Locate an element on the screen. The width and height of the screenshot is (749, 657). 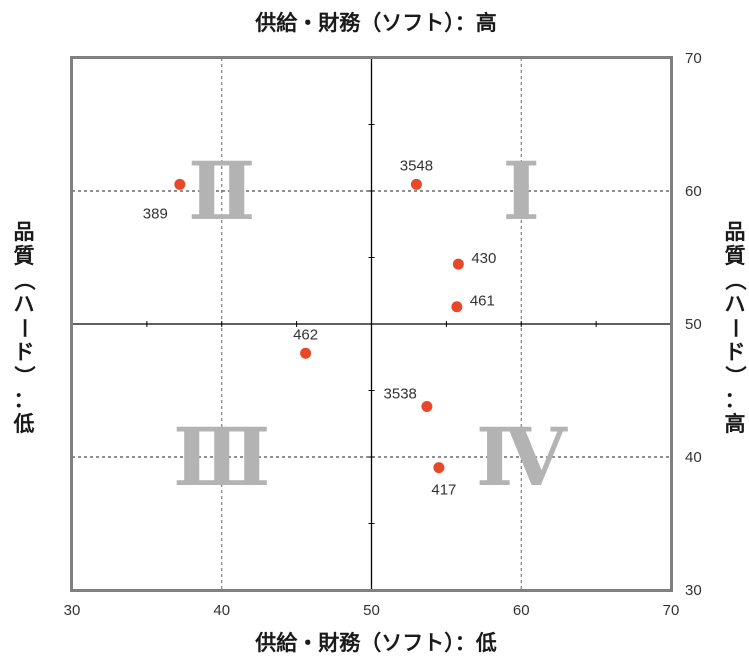
y-tick-label: 60 is located at coordinates (693, 191).